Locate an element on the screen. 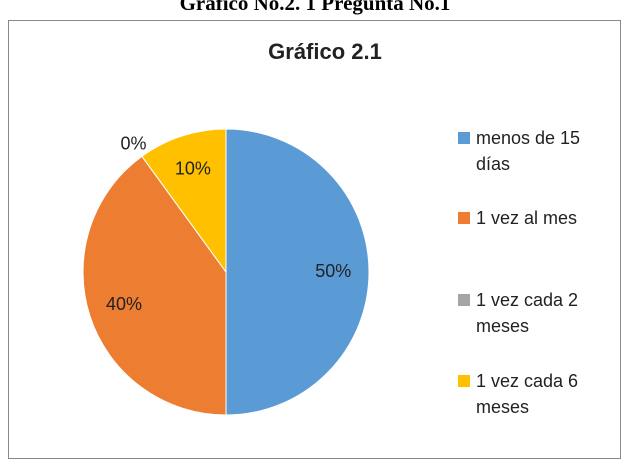  data-label: 0% is located at coordinates (134, 143).